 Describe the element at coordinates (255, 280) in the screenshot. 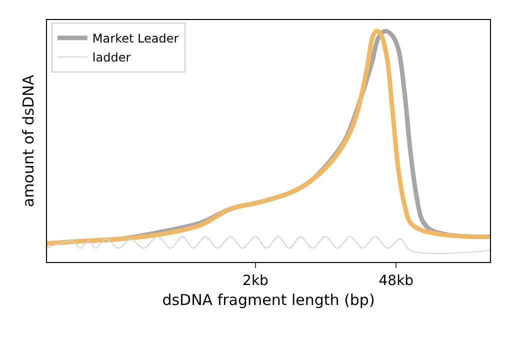

I see `x-tick-label: 2kb` at that location.